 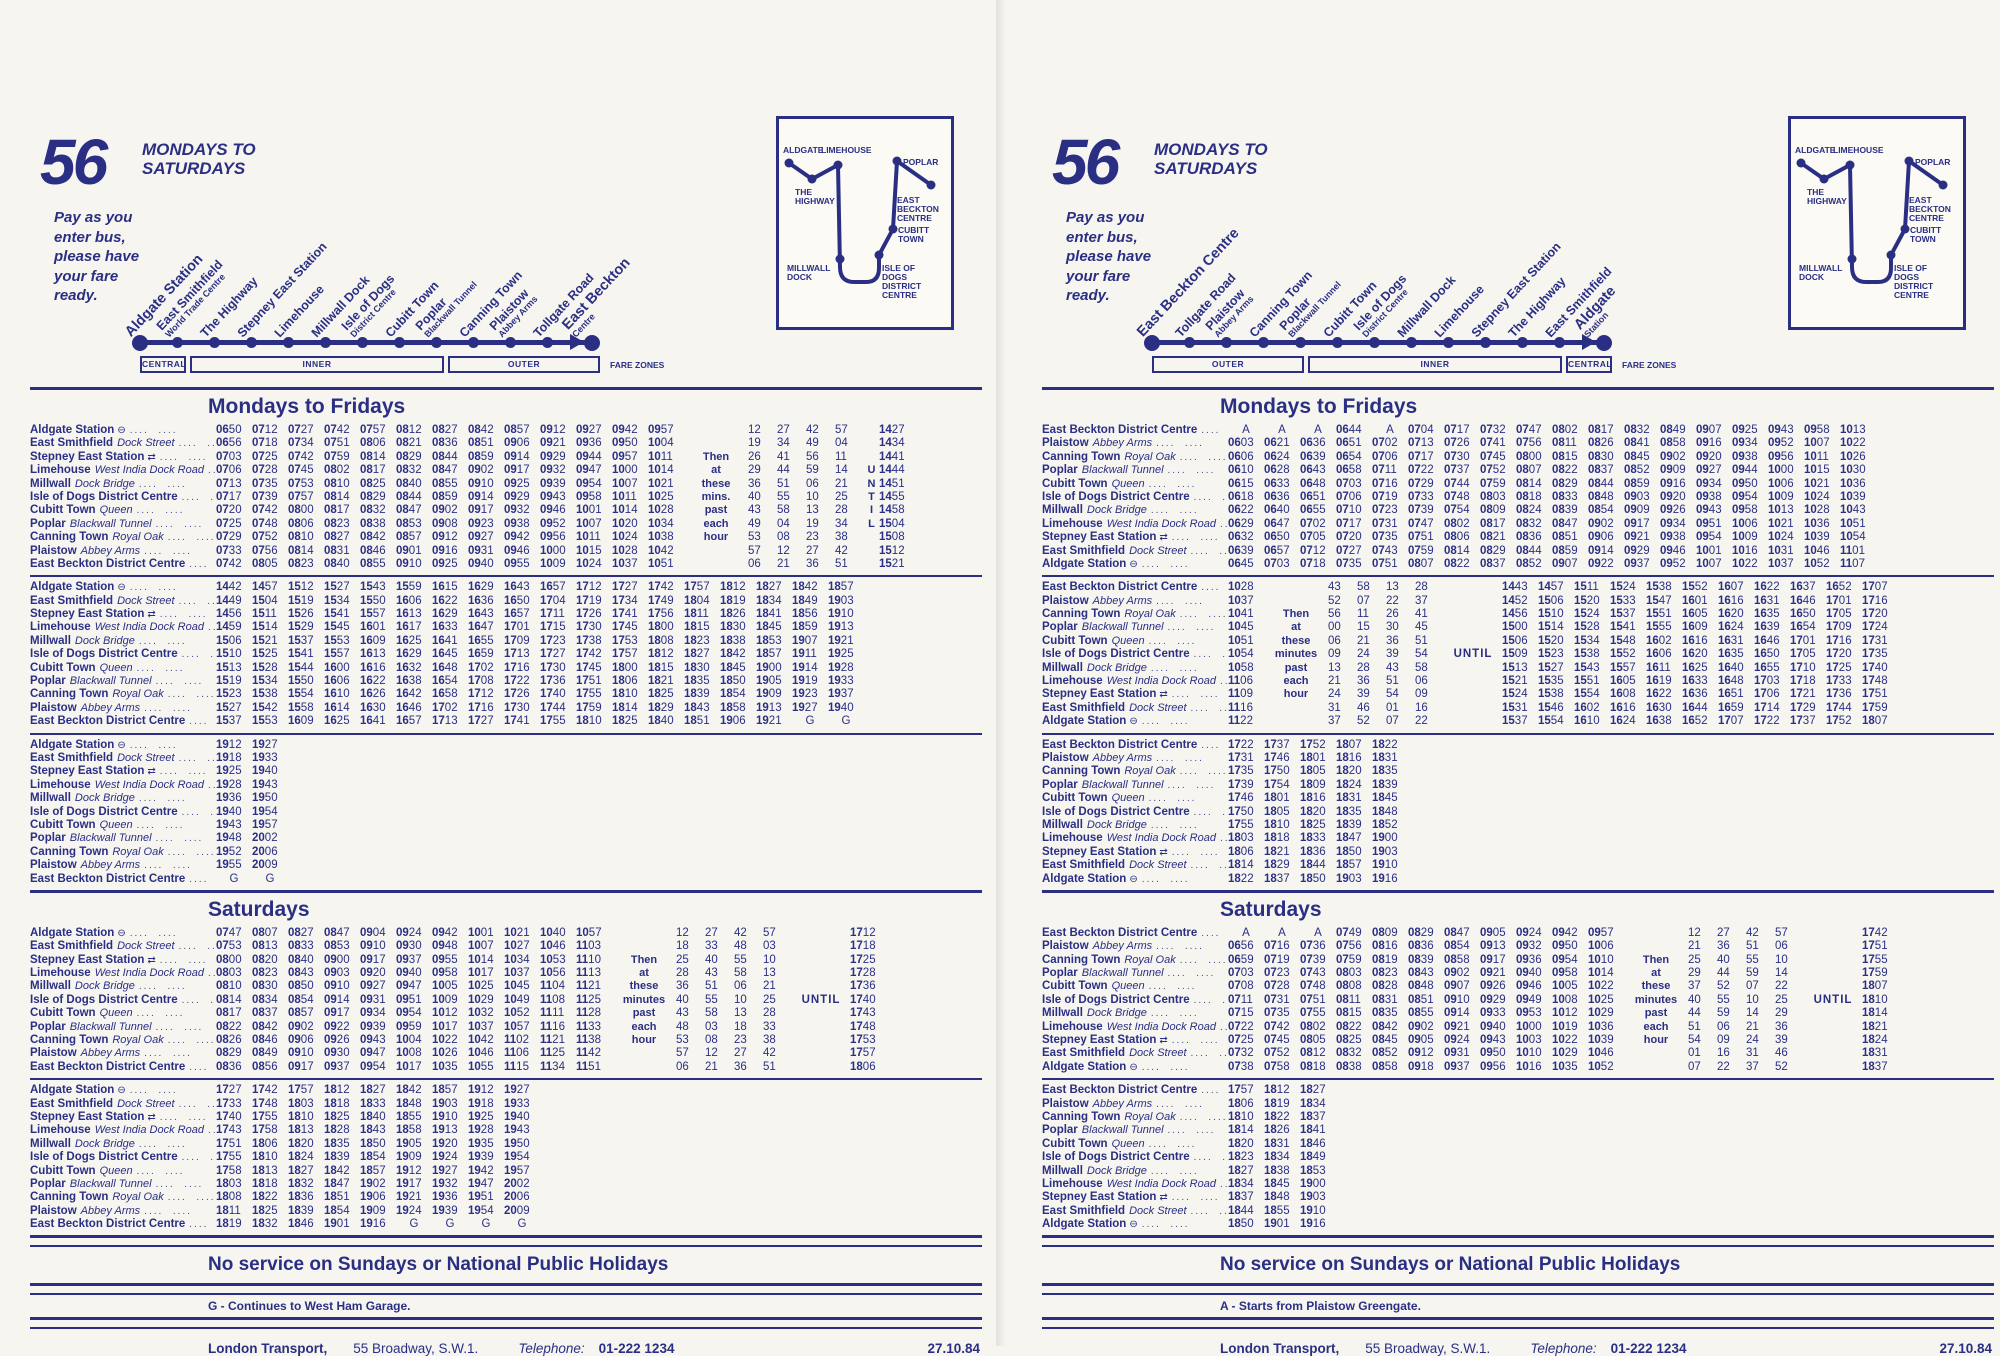 What do you see at coordinates (592, 342) in the screenshot?
I see `stop-dot` at bounding box center [592, 342].